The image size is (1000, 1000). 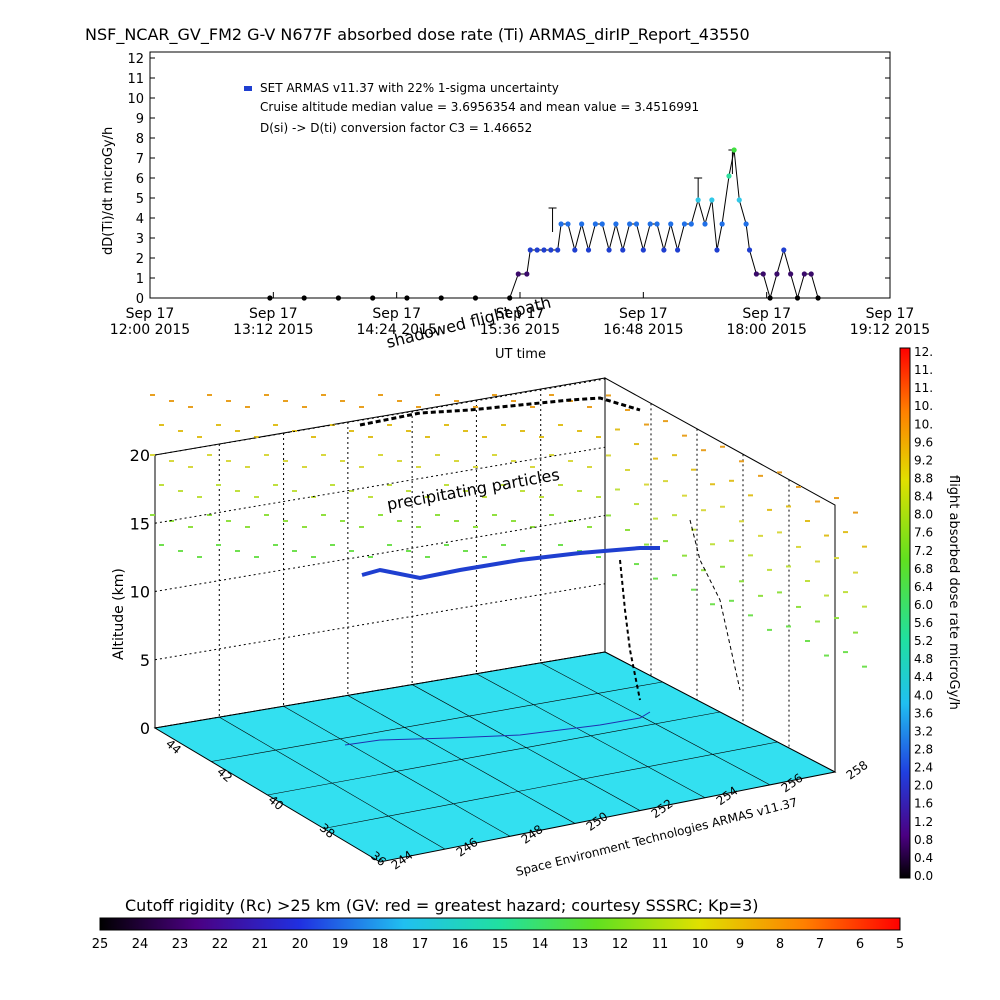 What do you see at coordinates (340, 944) in the screenshot?
I see `rigidity-tick-label: 19` at bounding box center [340, 944].